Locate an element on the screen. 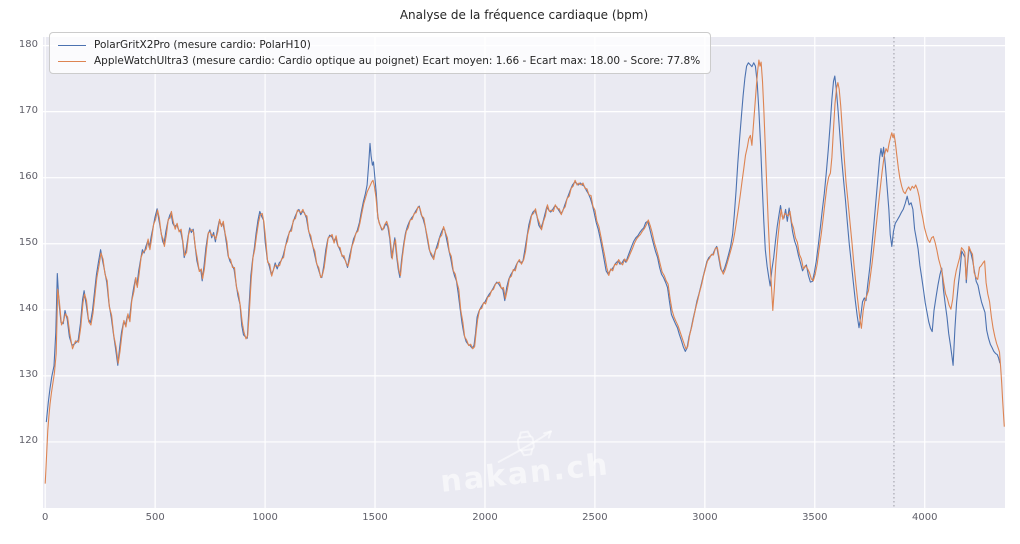 The image size is (1020, 544). x-tick-label: 2000 is located at coordinates (485, 517).